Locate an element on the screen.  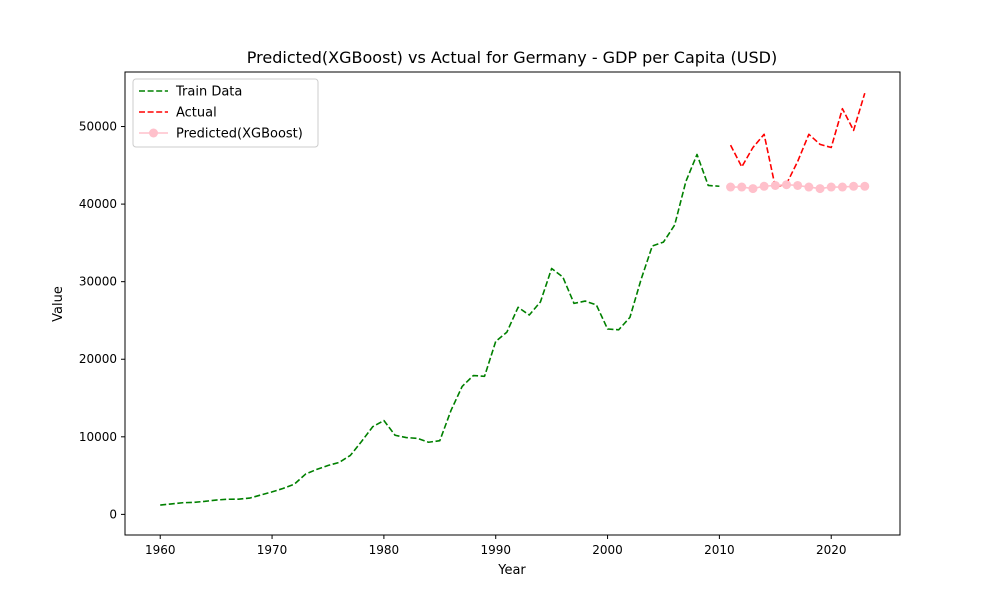
series-actual is located at coordinates (797, 140).